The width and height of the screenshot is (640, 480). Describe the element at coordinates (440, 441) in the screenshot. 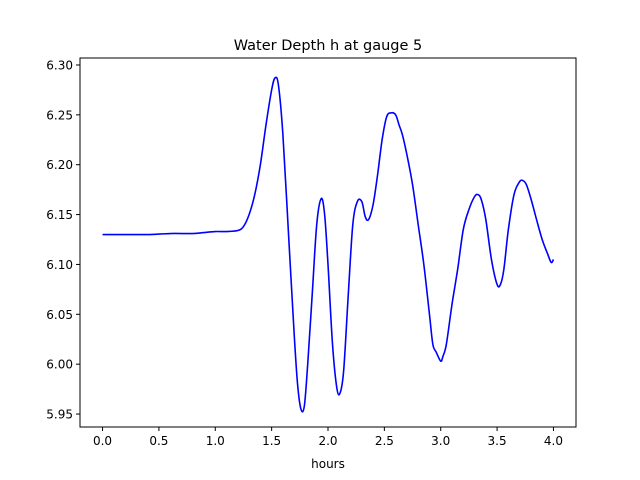

I see `x-tick-label: 3.0` at that location.